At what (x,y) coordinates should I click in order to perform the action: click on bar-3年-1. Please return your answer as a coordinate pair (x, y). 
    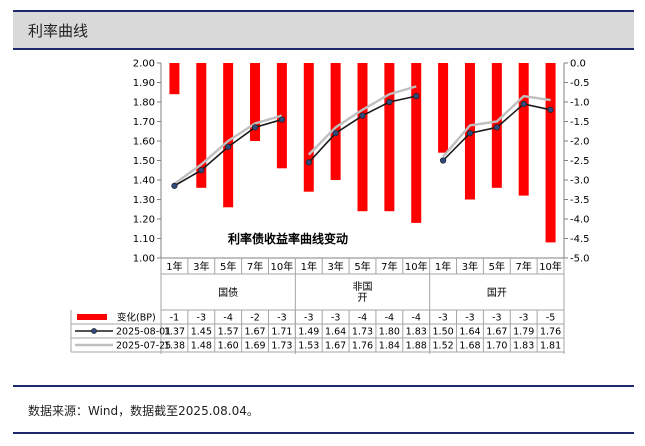
    Looking at the image, I should click on (201, 125).